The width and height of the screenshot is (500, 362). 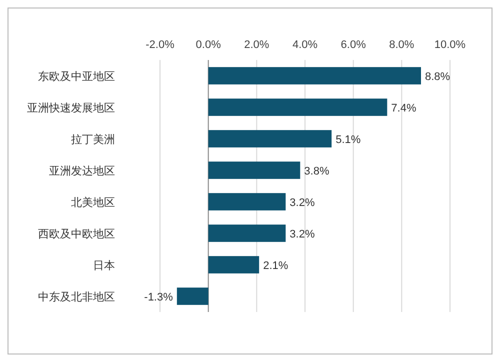 What do you see at coordinates (159, 297) in the screenshot?
I see `data-label: -1.3%` at bounding box center [159, 297].